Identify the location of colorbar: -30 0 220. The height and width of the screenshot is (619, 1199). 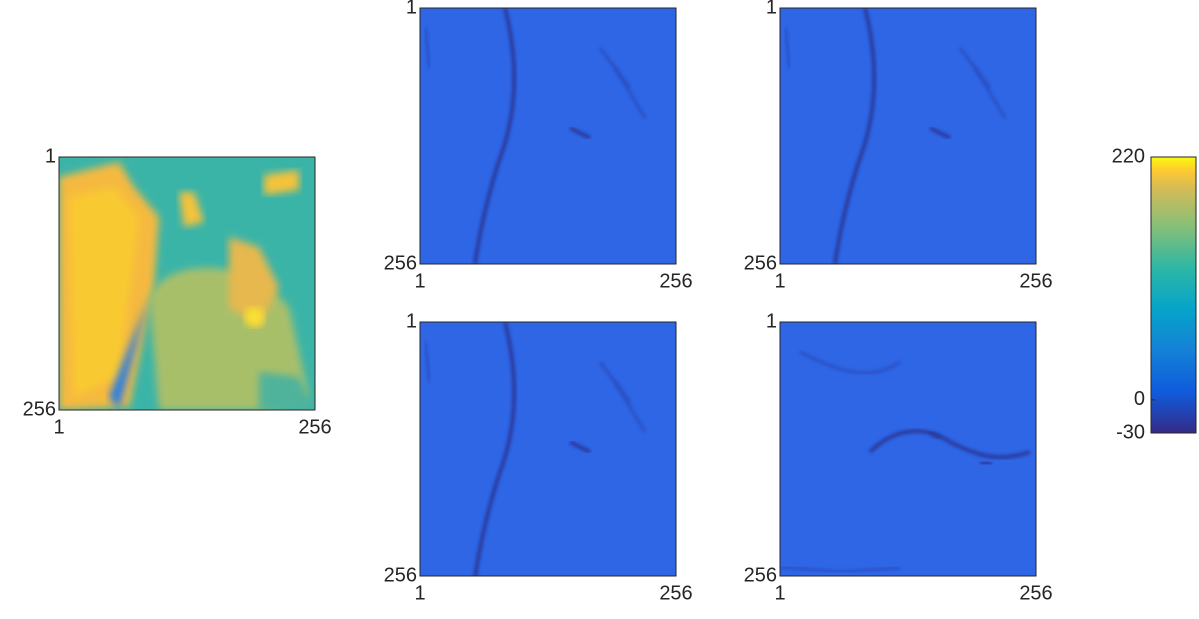
(1154, 294).